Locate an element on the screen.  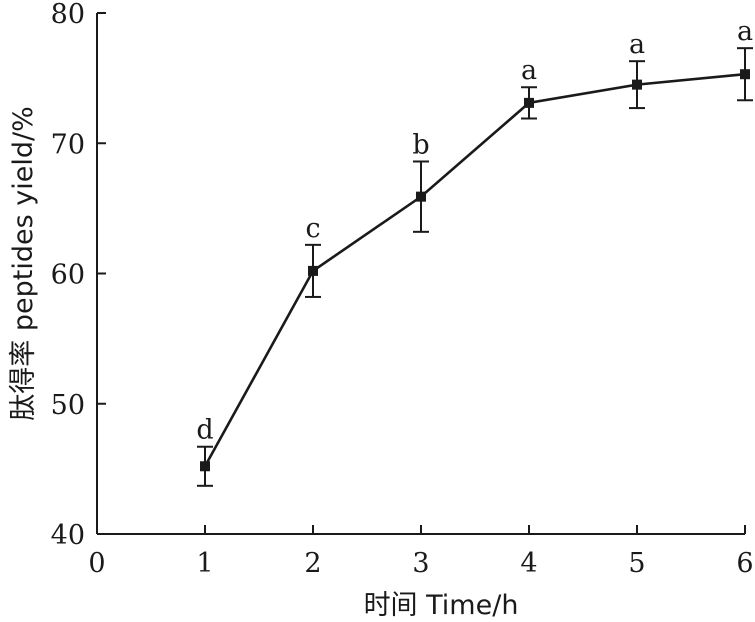
x-tick-label: 4 is located at coordinates (528, 563).